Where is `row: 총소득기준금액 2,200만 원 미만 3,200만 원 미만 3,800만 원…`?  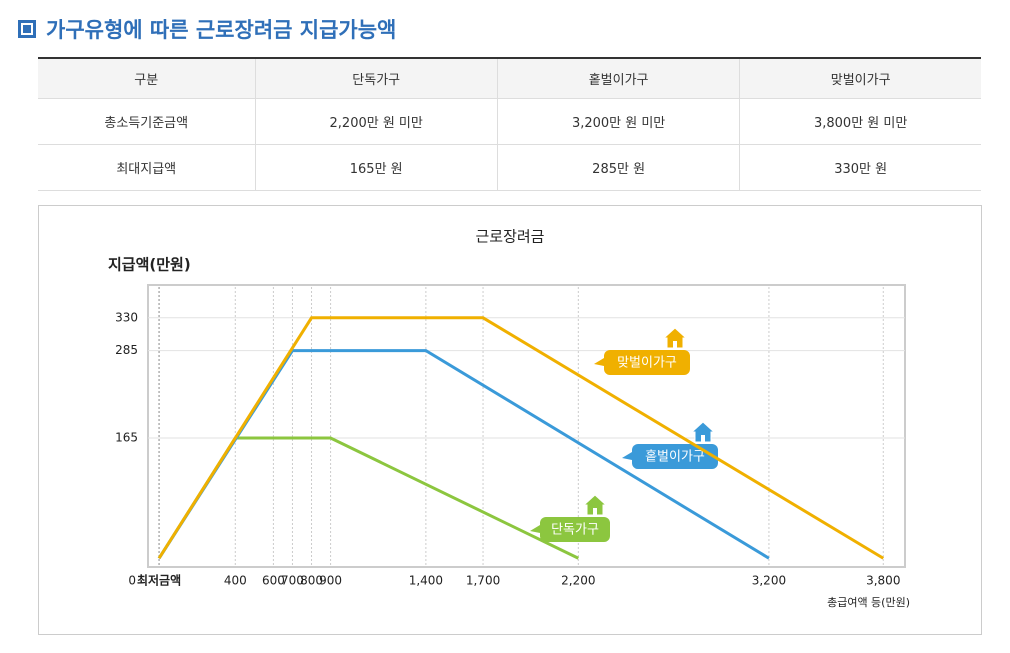
row: 총소득기준금액 2,200만 원 미만 3,200만 원 미만 3,800만 원… is located at coordinates (509, 121).